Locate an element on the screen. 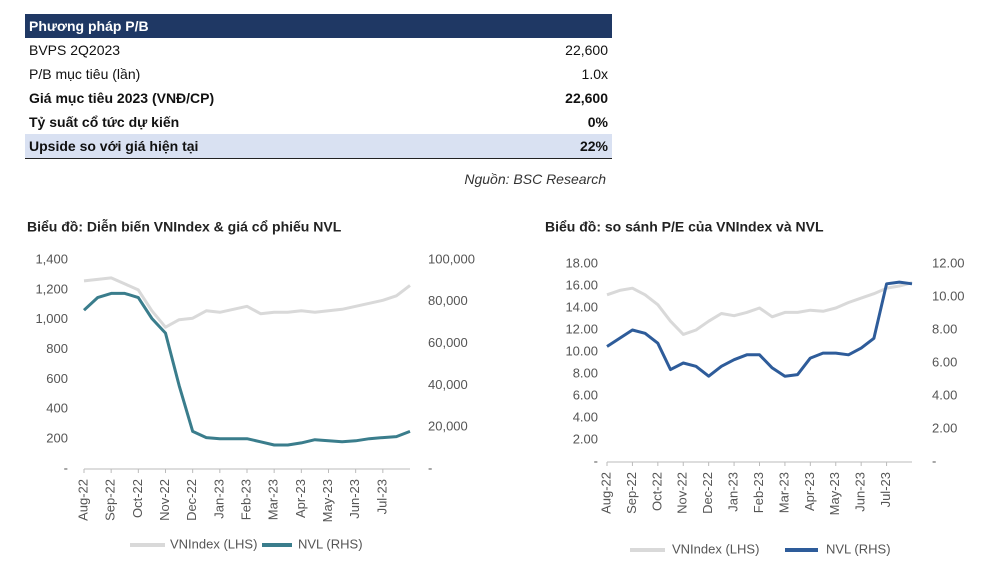 This screenshot has width=1000, height=569. y-tick-label: 8.00 is located at coordinates (585, 372).